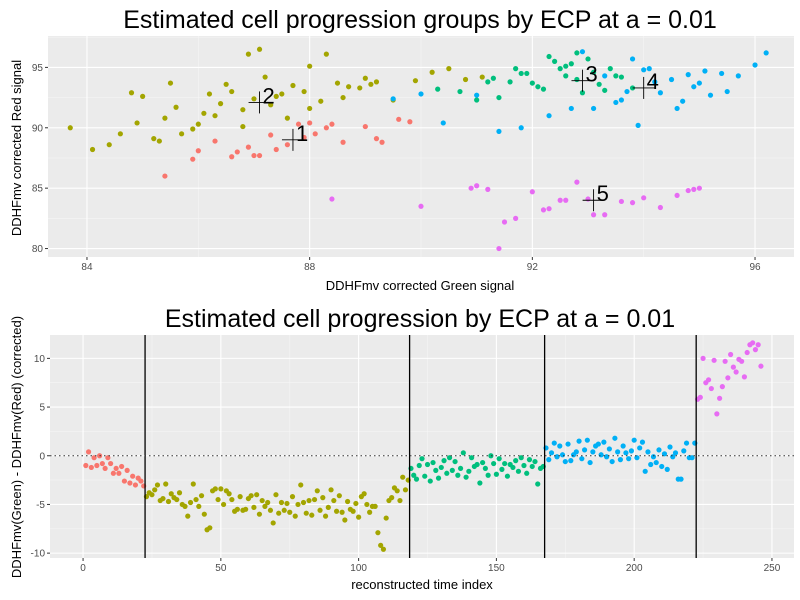 This screenshot has height=600, width=800. I want to click on x-tick-label: 88, so click(310, 267).